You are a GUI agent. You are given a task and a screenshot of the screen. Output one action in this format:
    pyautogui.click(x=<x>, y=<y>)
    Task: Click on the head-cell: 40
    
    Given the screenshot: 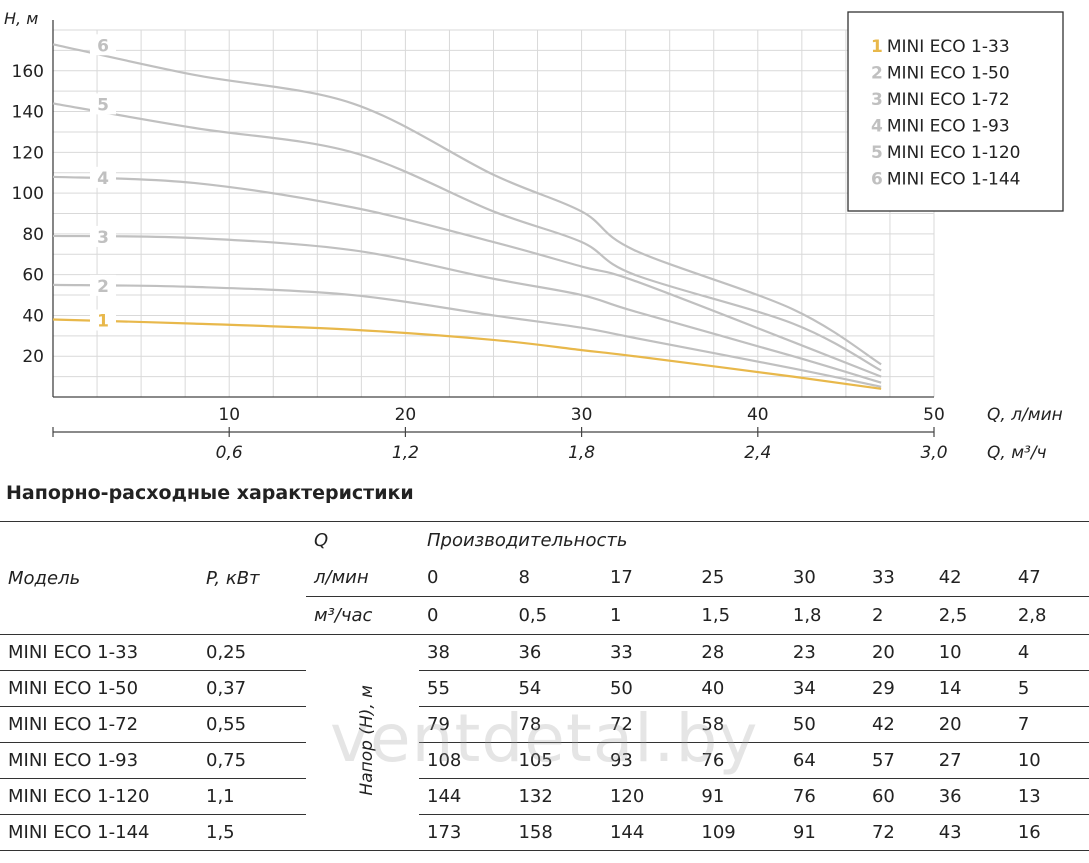 What is the action you would take?
    pyautogui.click(x=739, y=688)
    